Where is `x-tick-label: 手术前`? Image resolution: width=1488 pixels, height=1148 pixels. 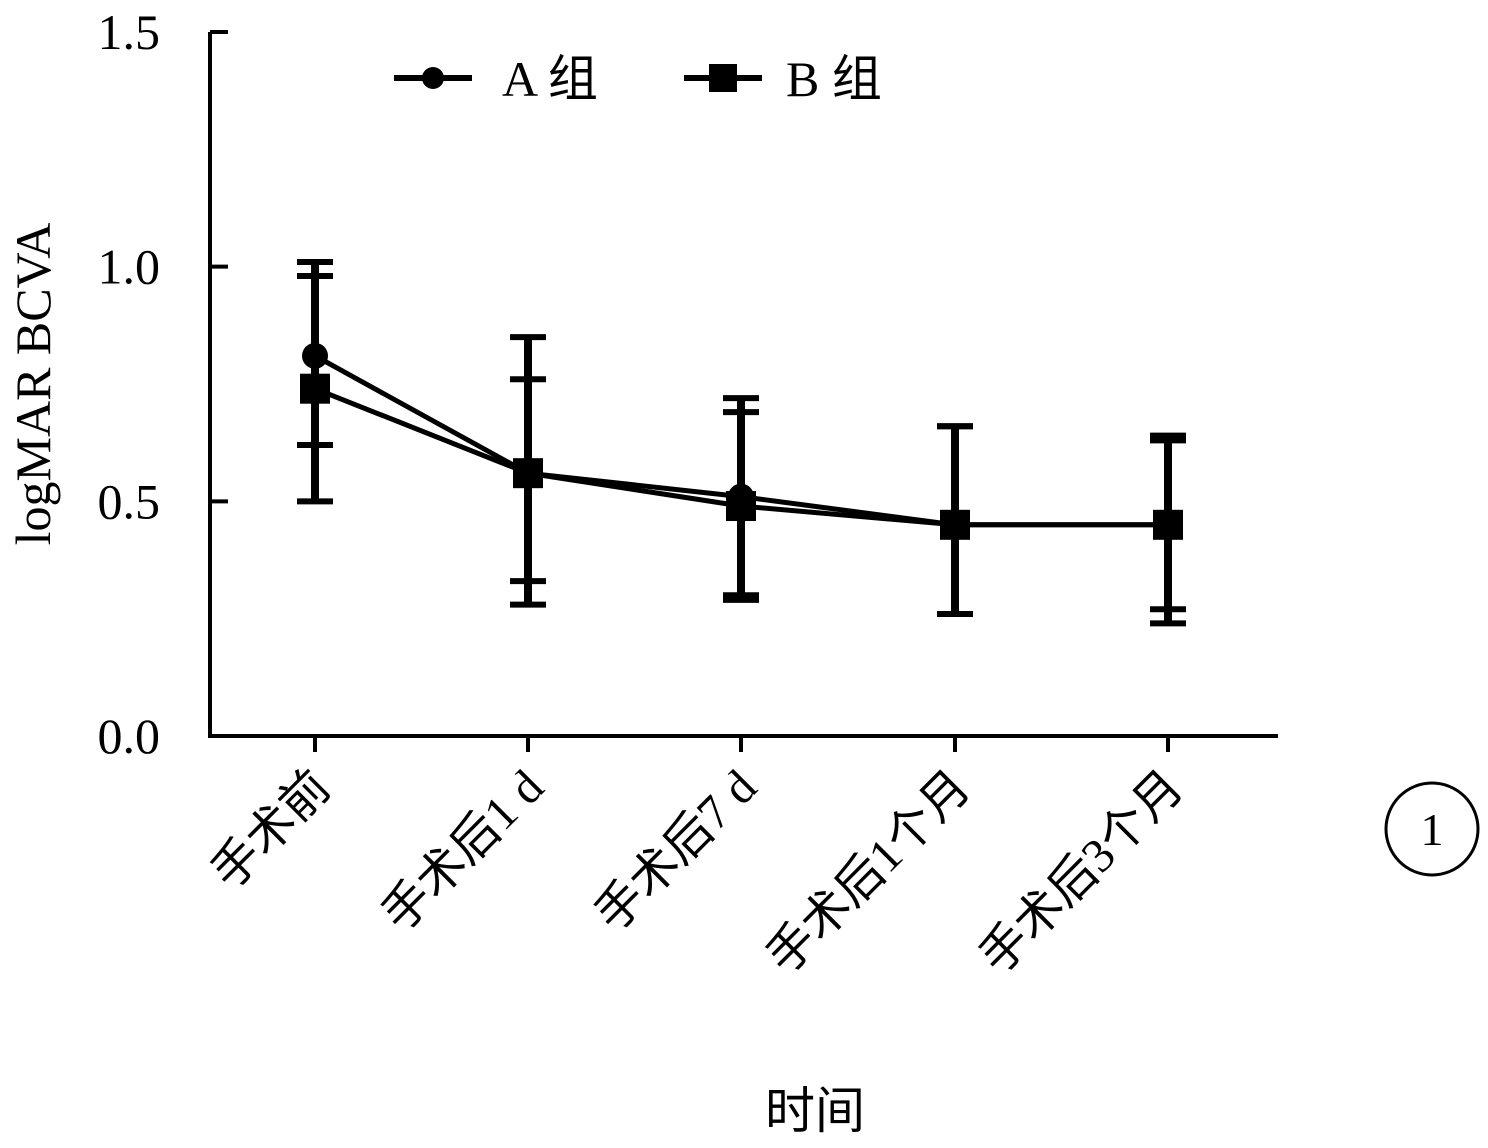
x-tick-label: 手术前 is located at coordinates (270, 829).